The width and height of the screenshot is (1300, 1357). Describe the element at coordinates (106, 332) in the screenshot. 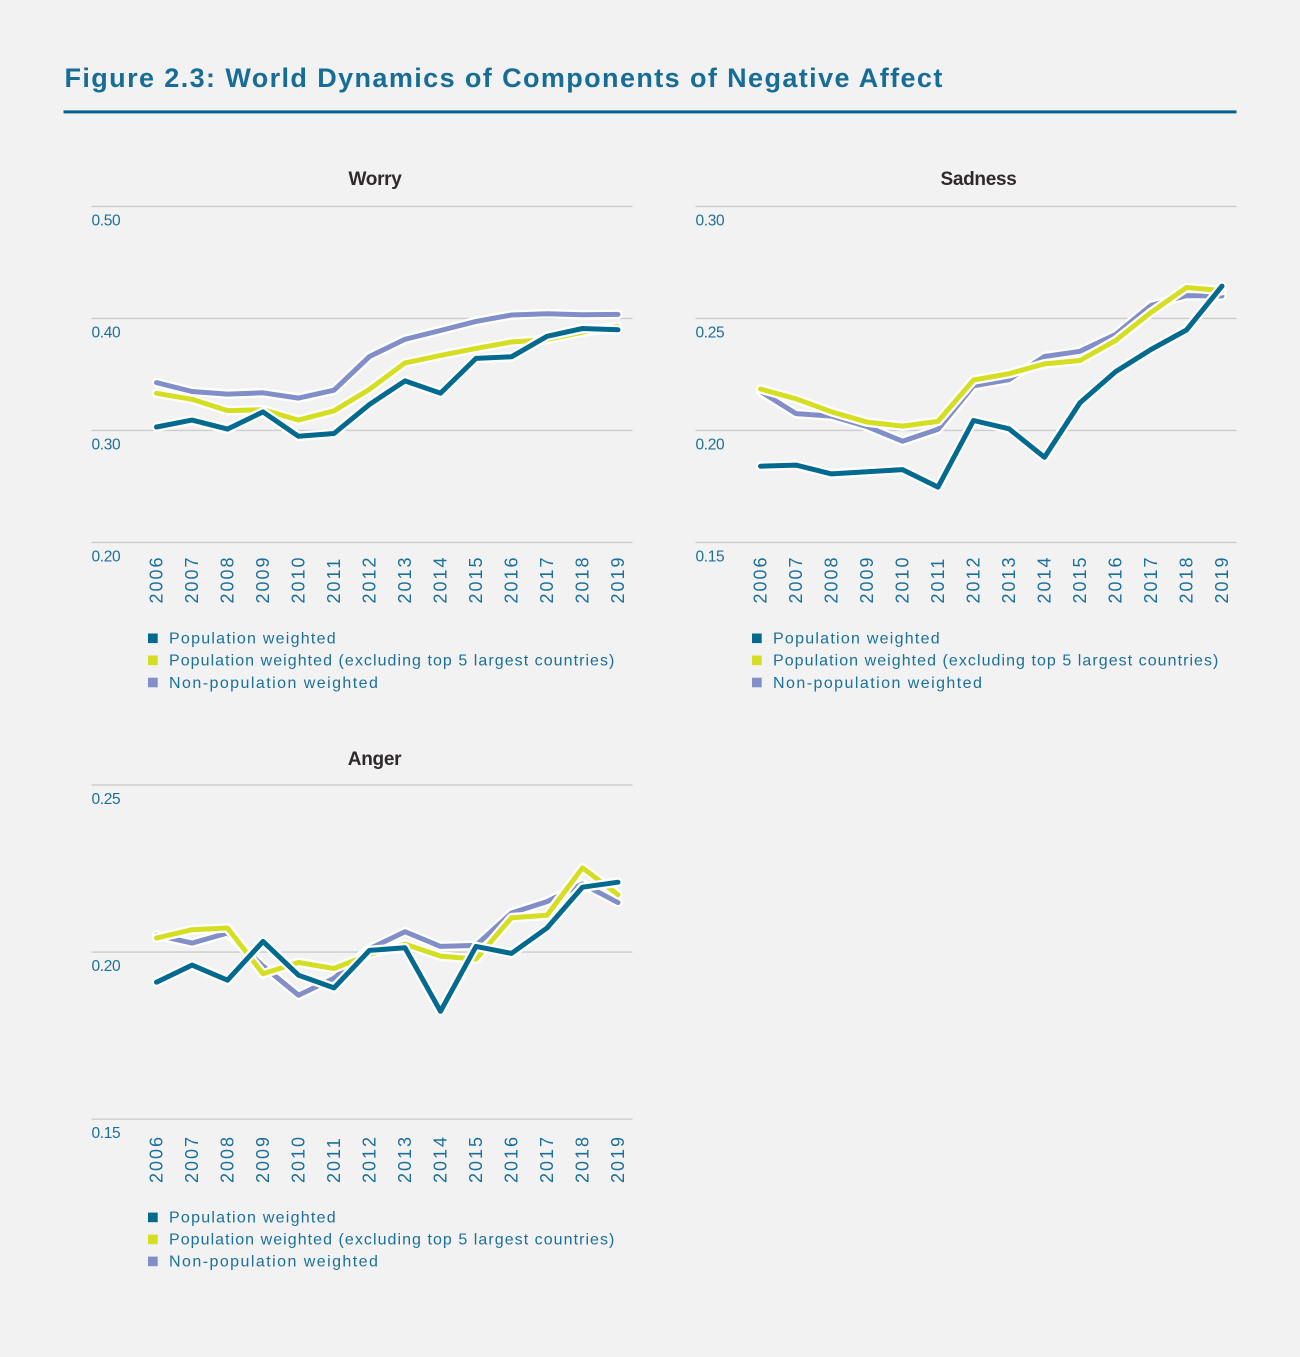

I see `svg-text: 0.40` at that location.